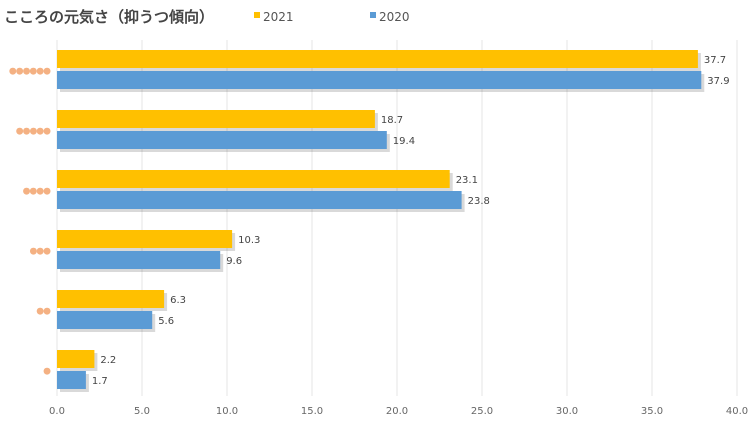 This screenshot has height=422, width=750. What do you see at coordinates (47, 372) in the screenshot?
I see `category-label: ●` at bounding box center [47, 372].